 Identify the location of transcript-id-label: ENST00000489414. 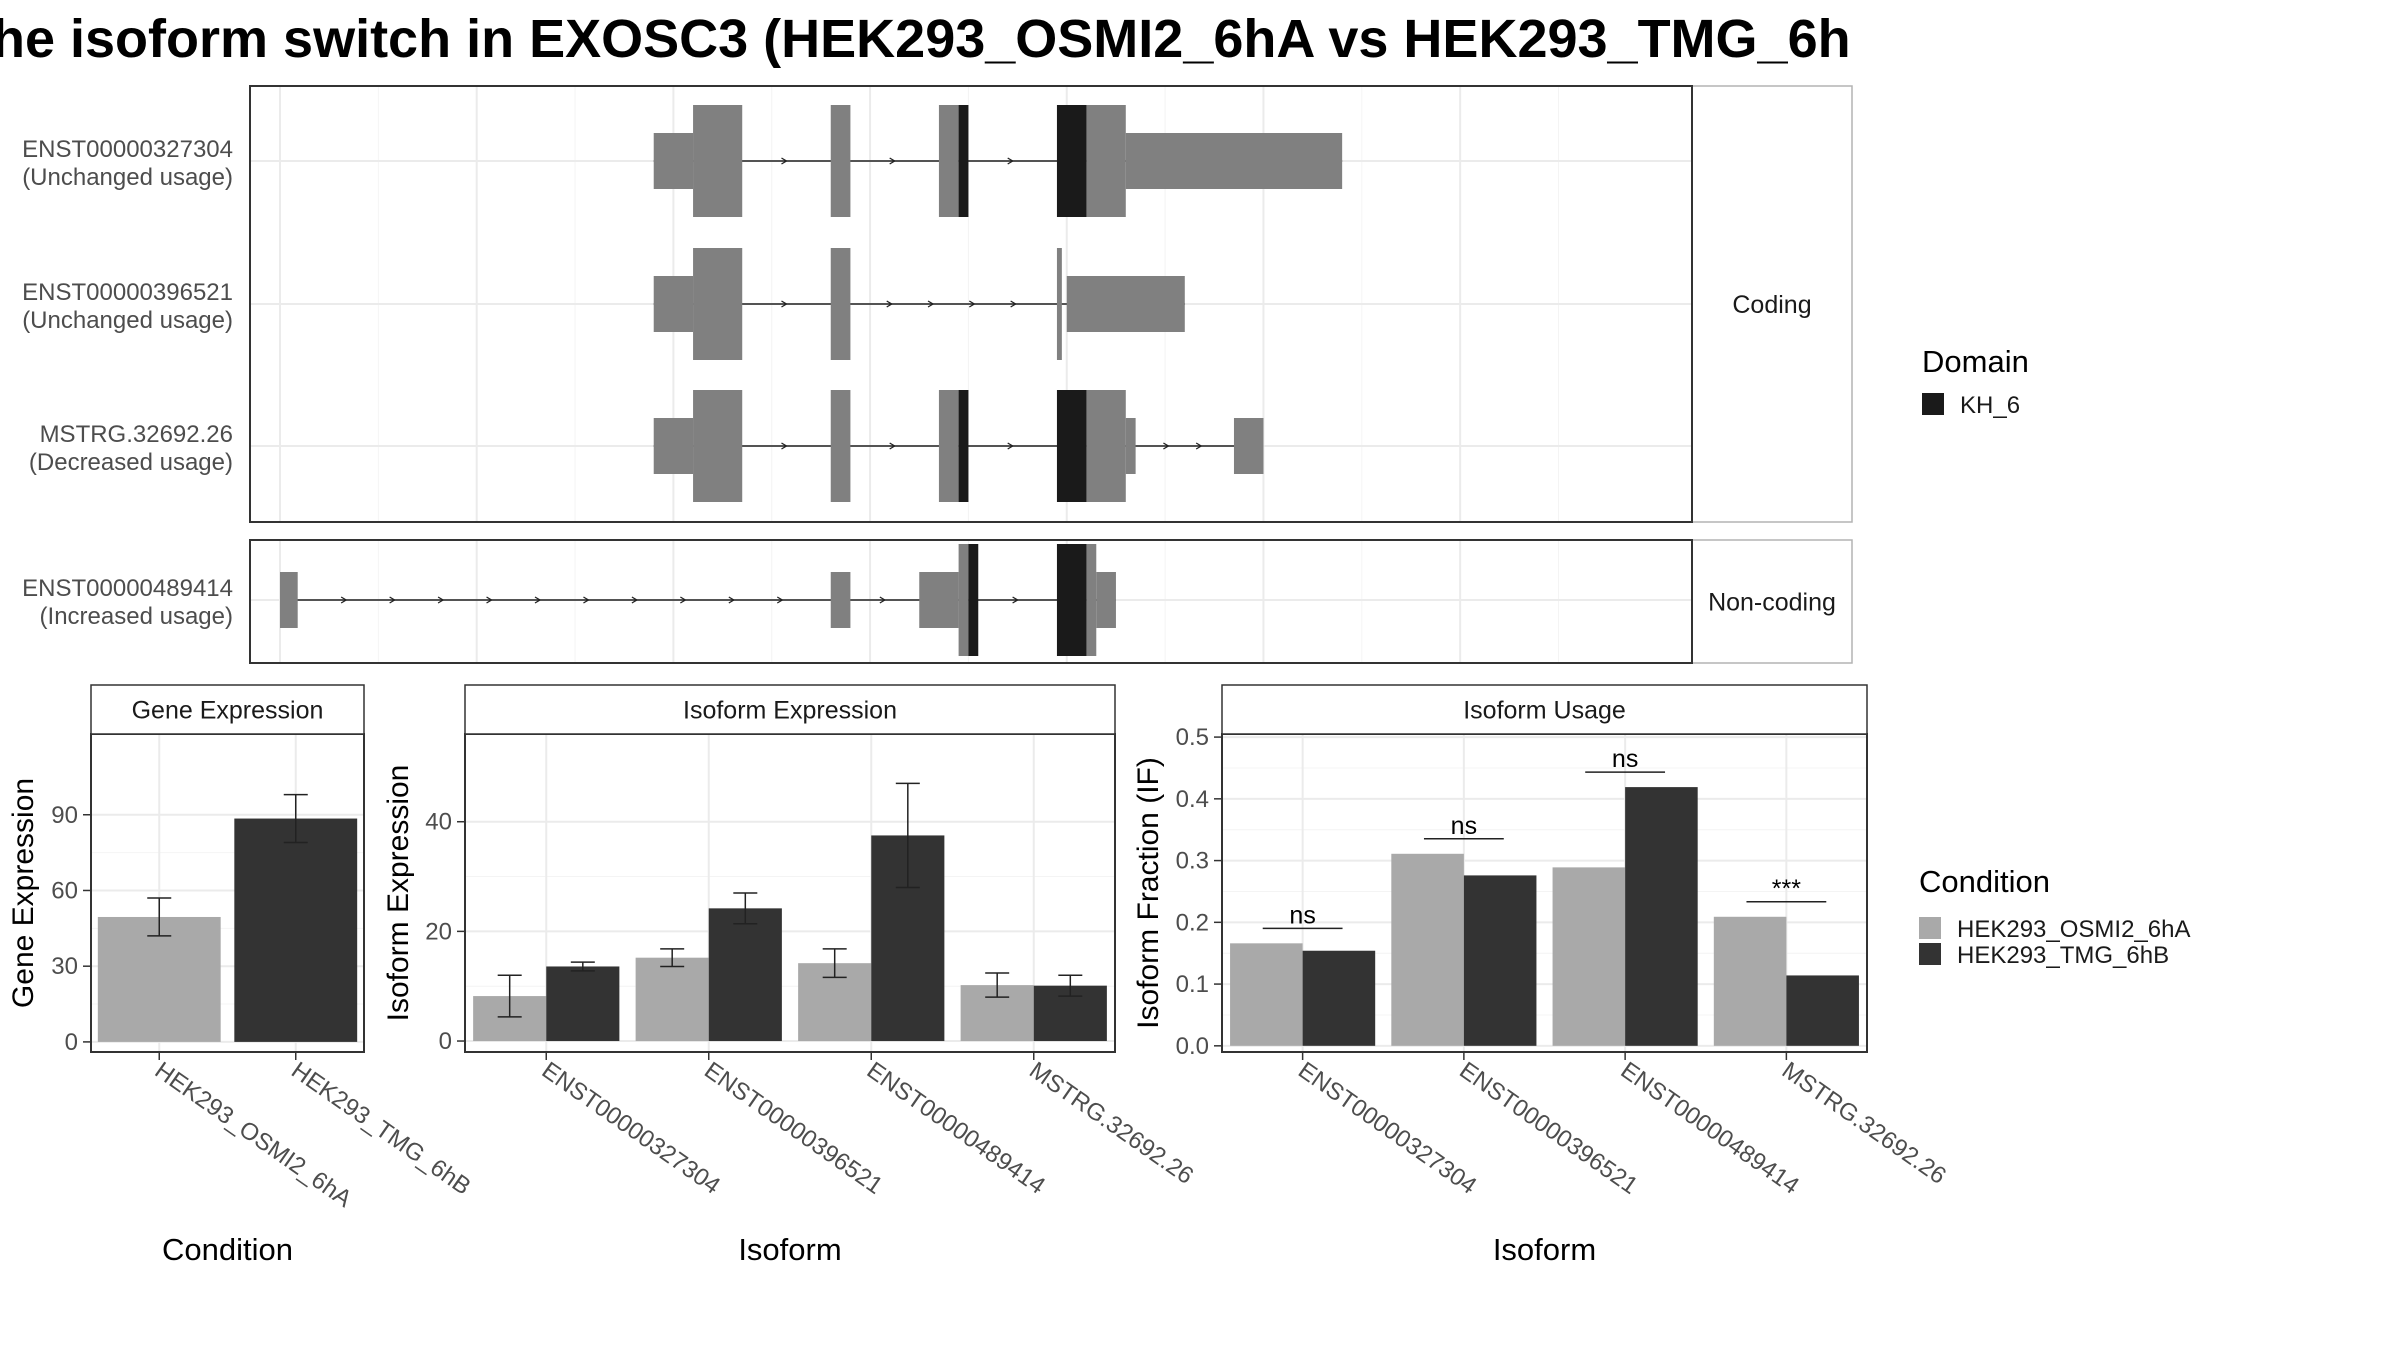
(127, 588).